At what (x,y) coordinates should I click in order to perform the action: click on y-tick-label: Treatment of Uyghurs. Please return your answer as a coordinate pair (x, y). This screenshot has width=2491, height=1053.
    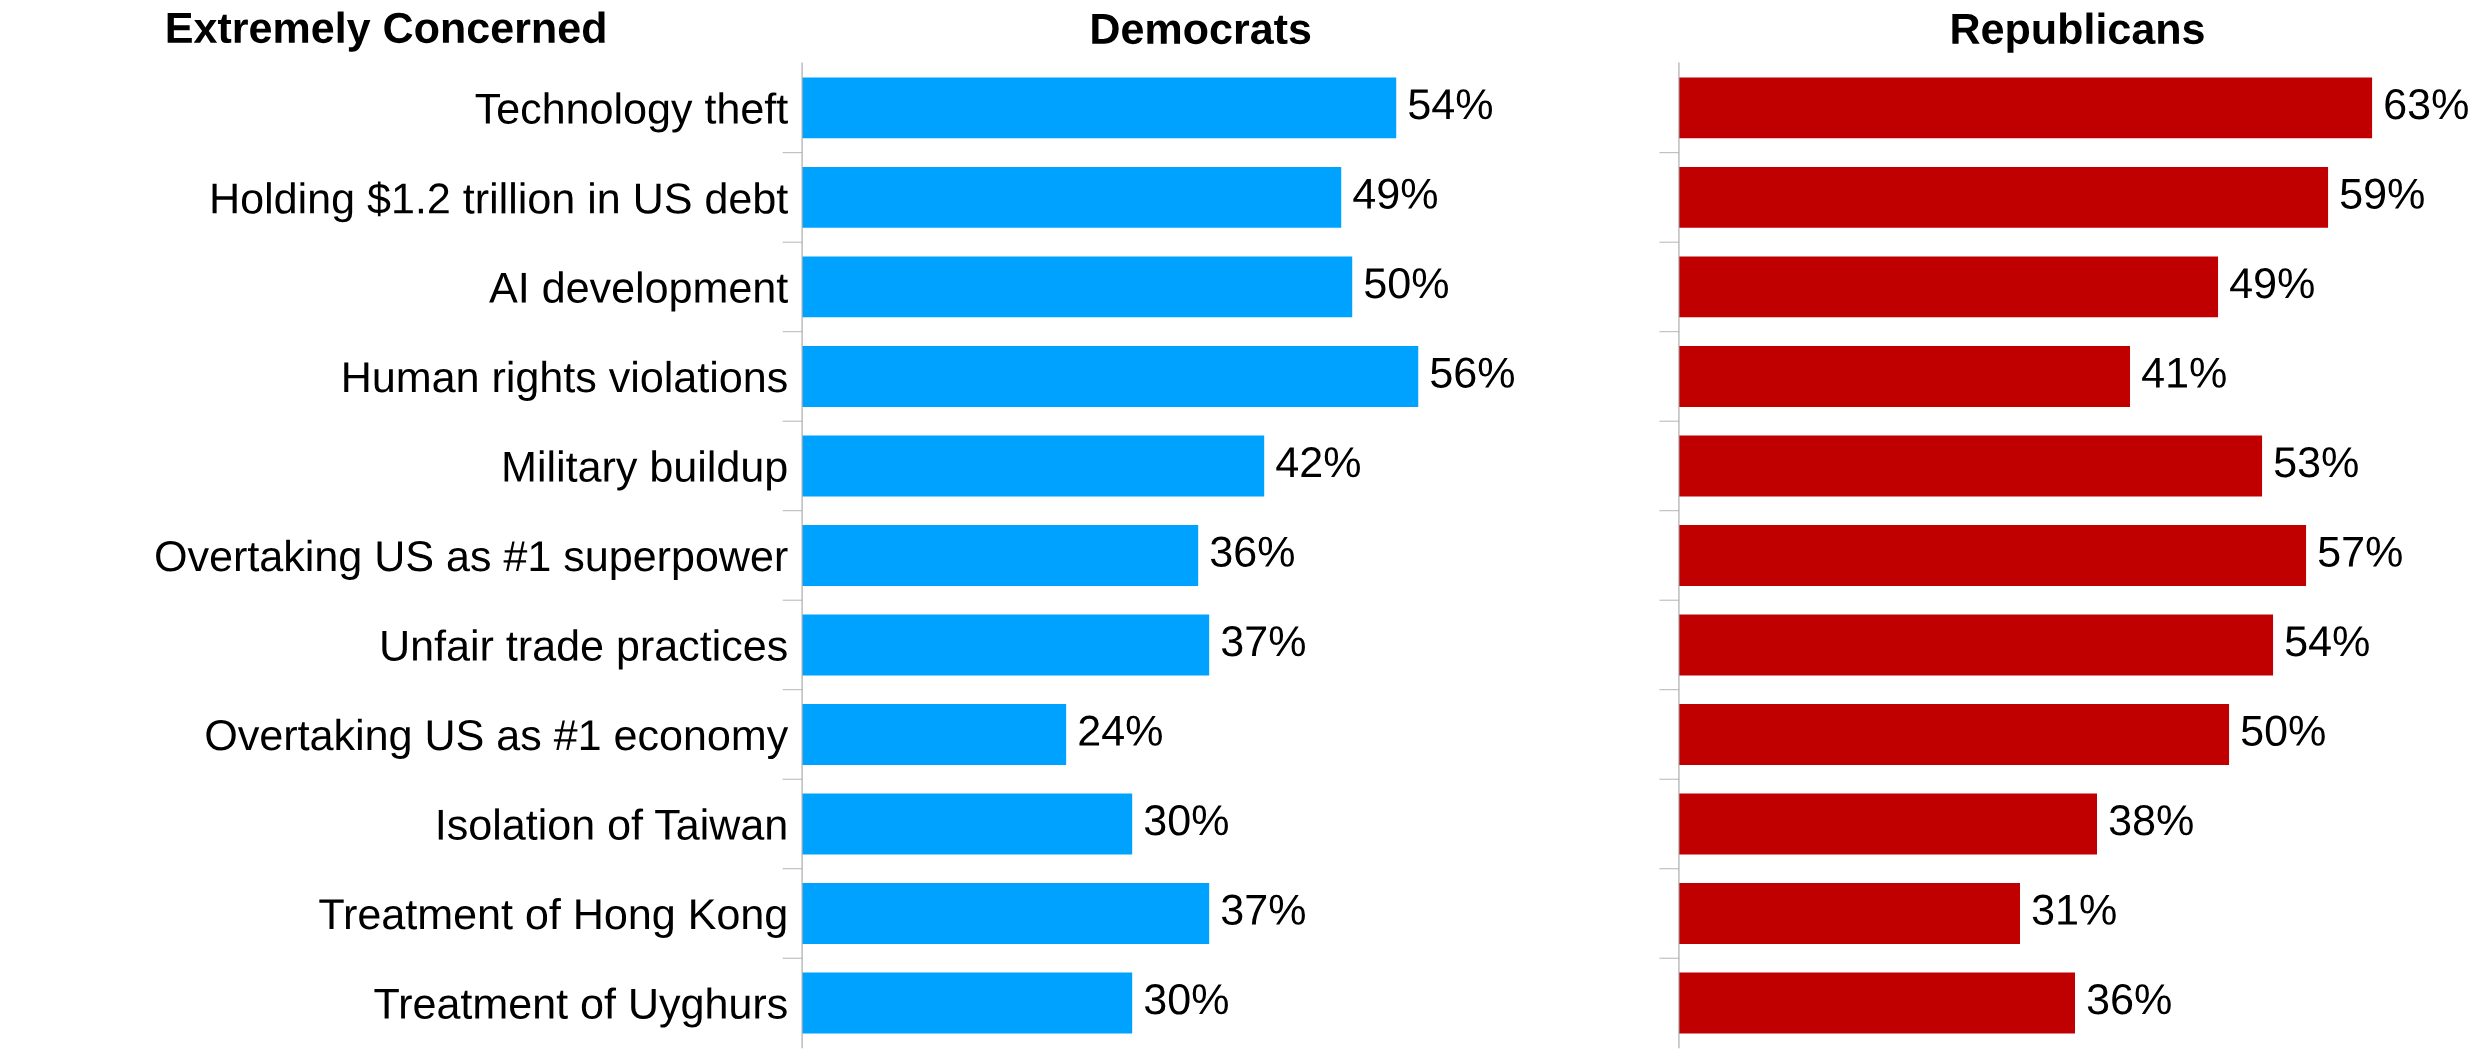
    Looking at the image, I should click on (580, 1007).